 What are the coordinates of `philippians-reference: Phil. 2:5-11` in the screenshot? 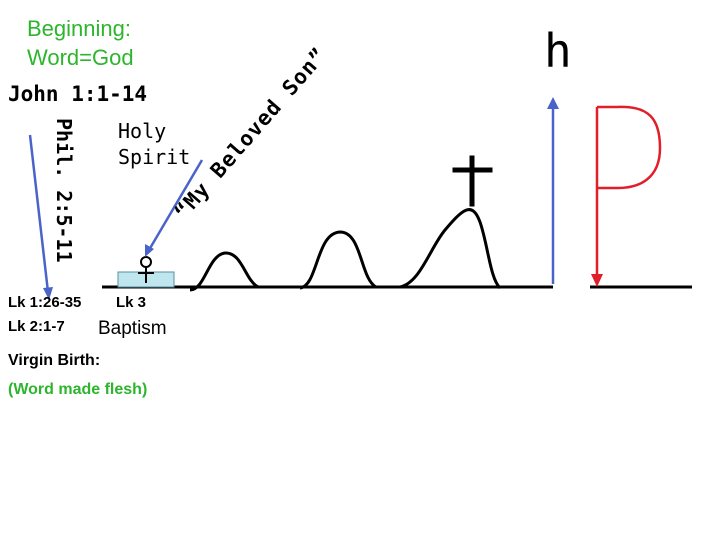 It's located at (64, 190).